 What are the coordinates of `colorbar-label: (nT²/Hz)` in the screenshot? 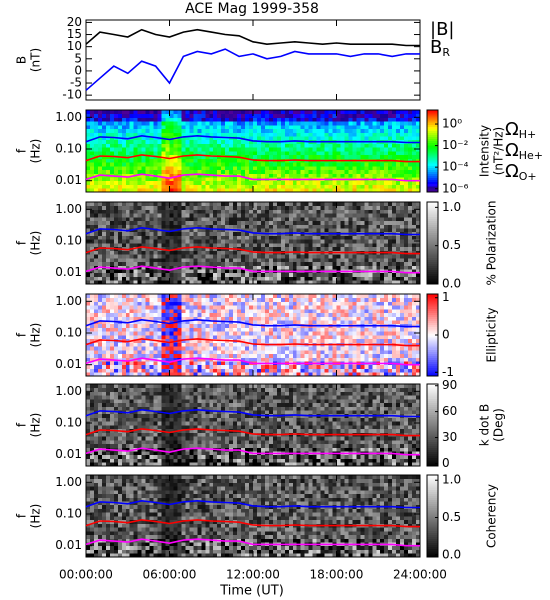 It's located at (499, 151).